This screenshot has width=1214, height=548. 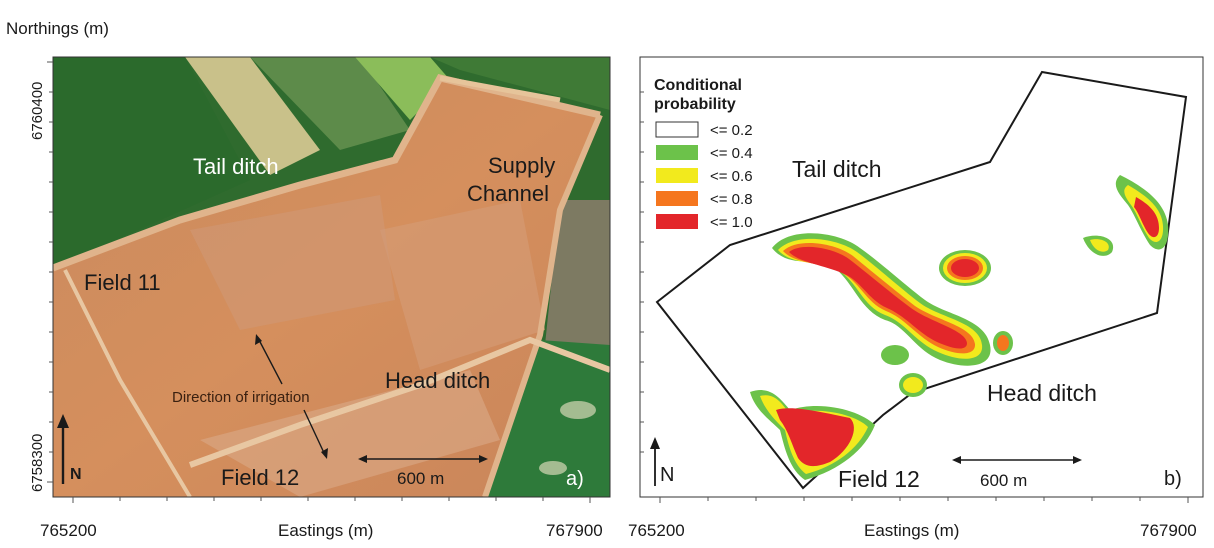 What do you see at coordinates (260, 477) in the screenshot?
I see `label-field-12-a: Field 12` at bounding box center [260, 477].